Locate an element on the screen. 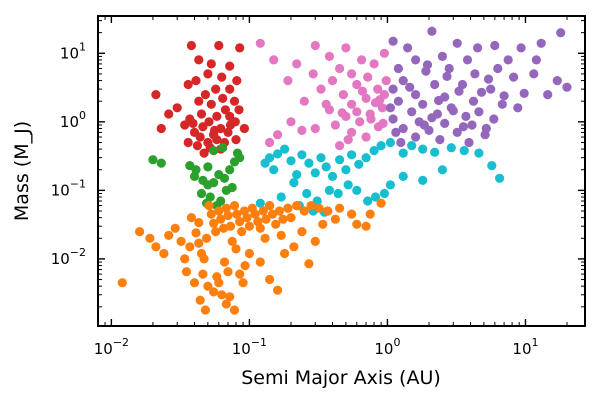  y-tick-exponent: −2 is located at coordinates (78, 252).